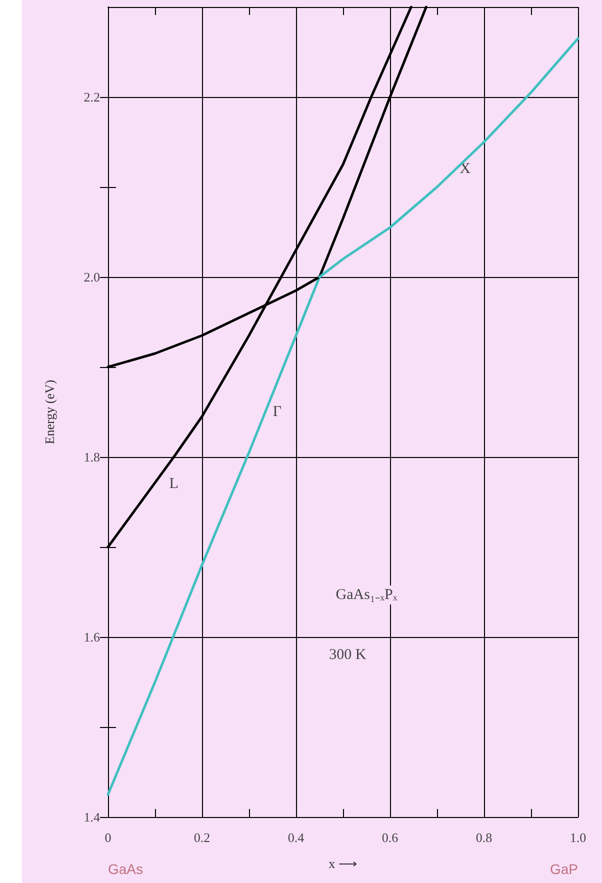 The height and width of the screenshot is (883, 602). Describe the element at coordinates (390, 837) in the screenshot. I see `x-tick-label: 0.6` at that location.